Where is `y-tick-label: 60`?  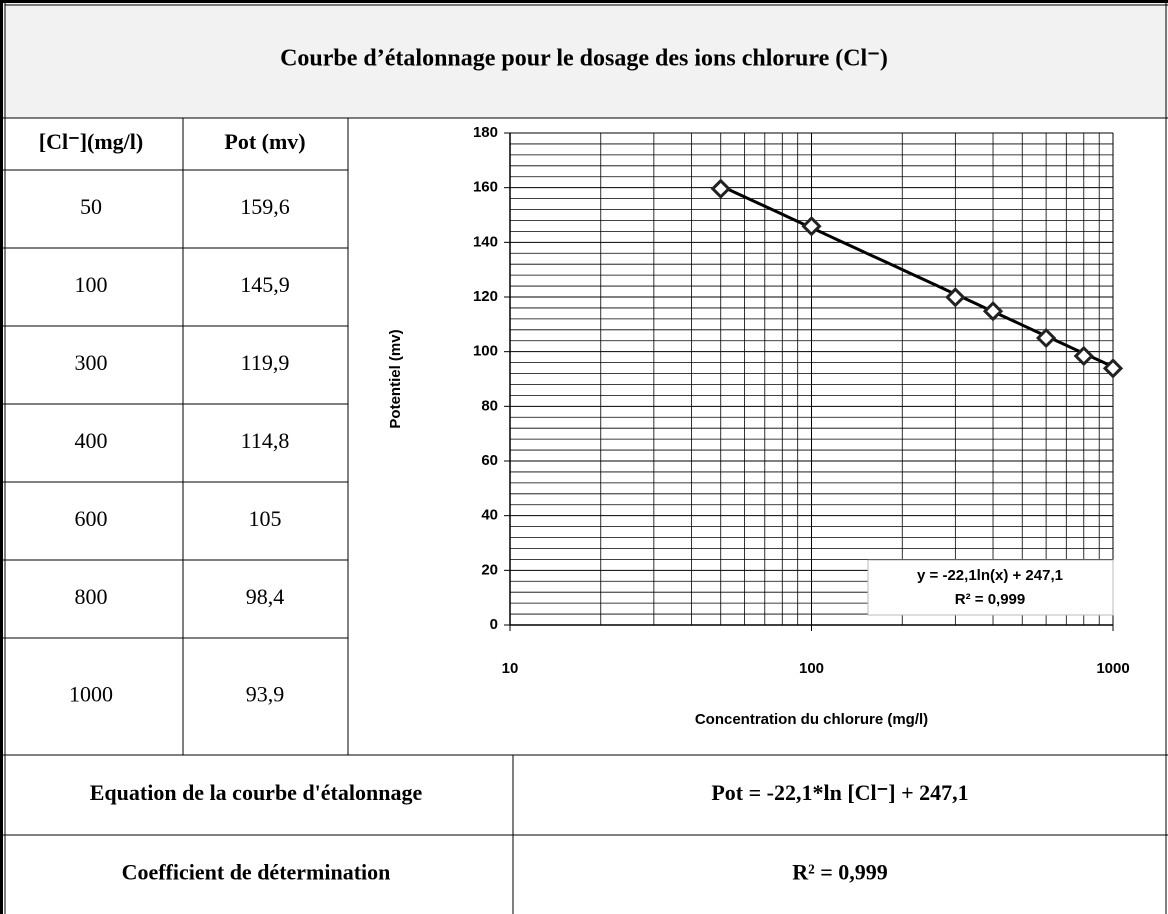 y-tick-label: 60 is located at coordinates (489, 460).